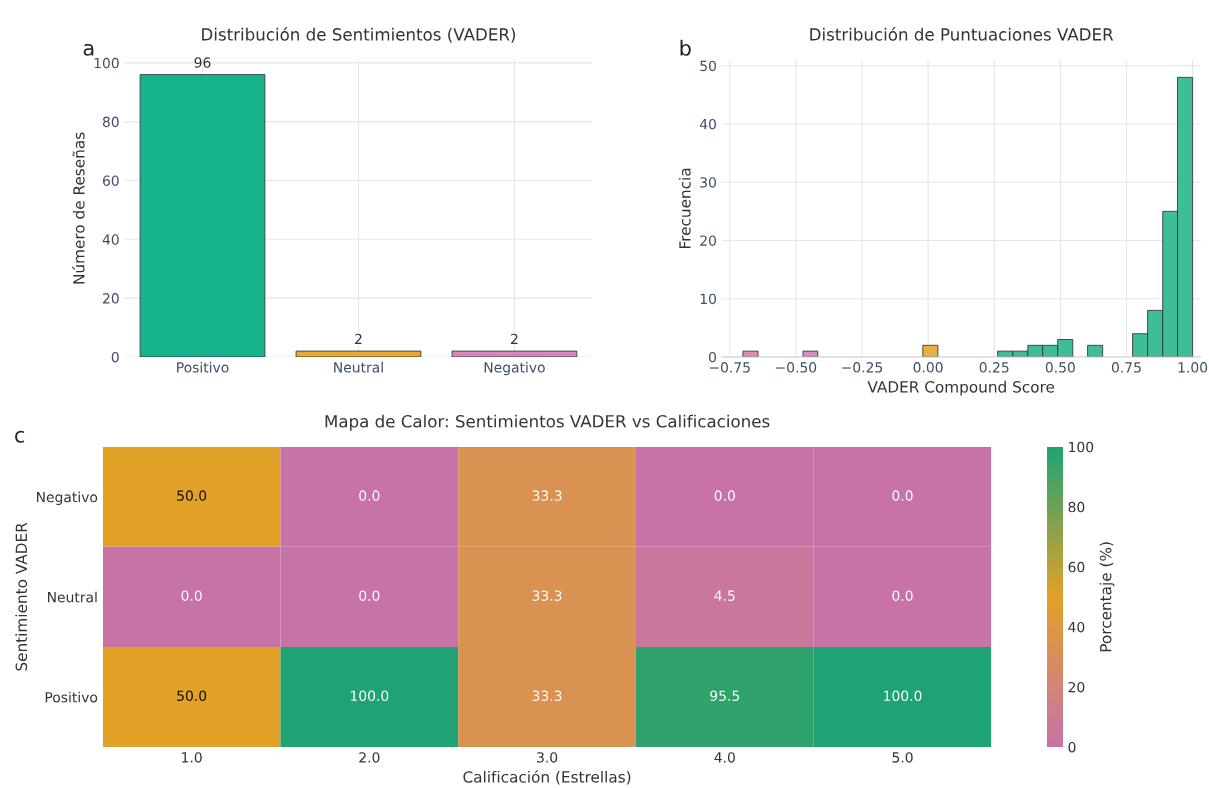 The width and height of the screenshot is (1209, 788). What do you see at coordinates (1076, 507) in the screenshot?
I see `color-bar-label: 80` at bounding box center [1076, 507].